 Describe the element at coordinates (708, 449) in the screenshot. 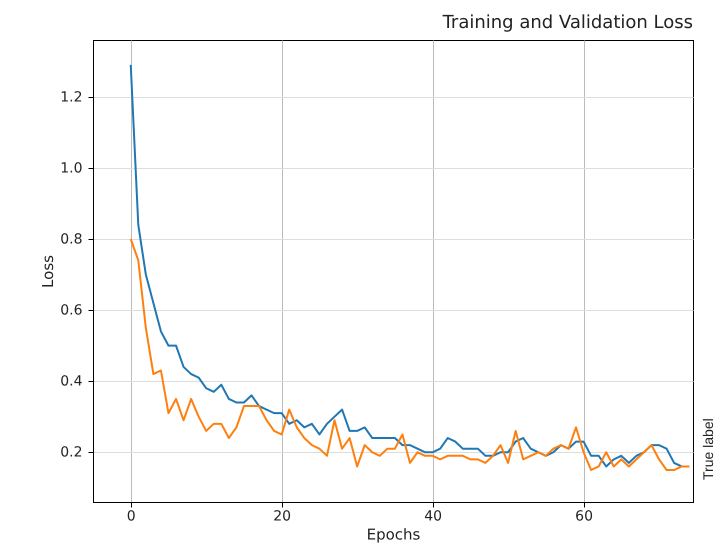

I see `text: True label` at that location.